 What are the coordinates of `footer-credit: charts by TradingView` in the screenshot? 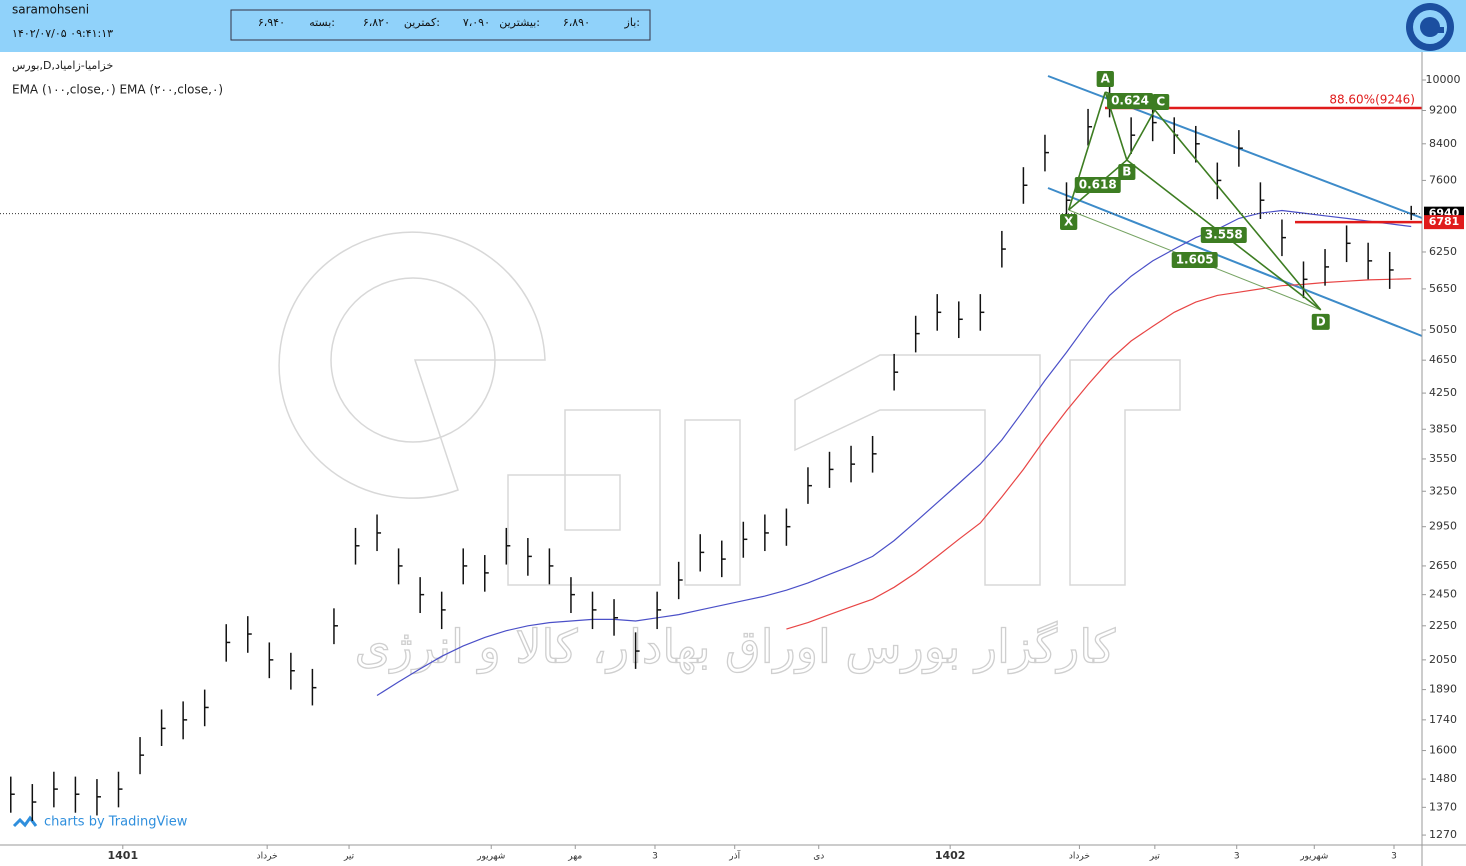 It's located at (116, 822).